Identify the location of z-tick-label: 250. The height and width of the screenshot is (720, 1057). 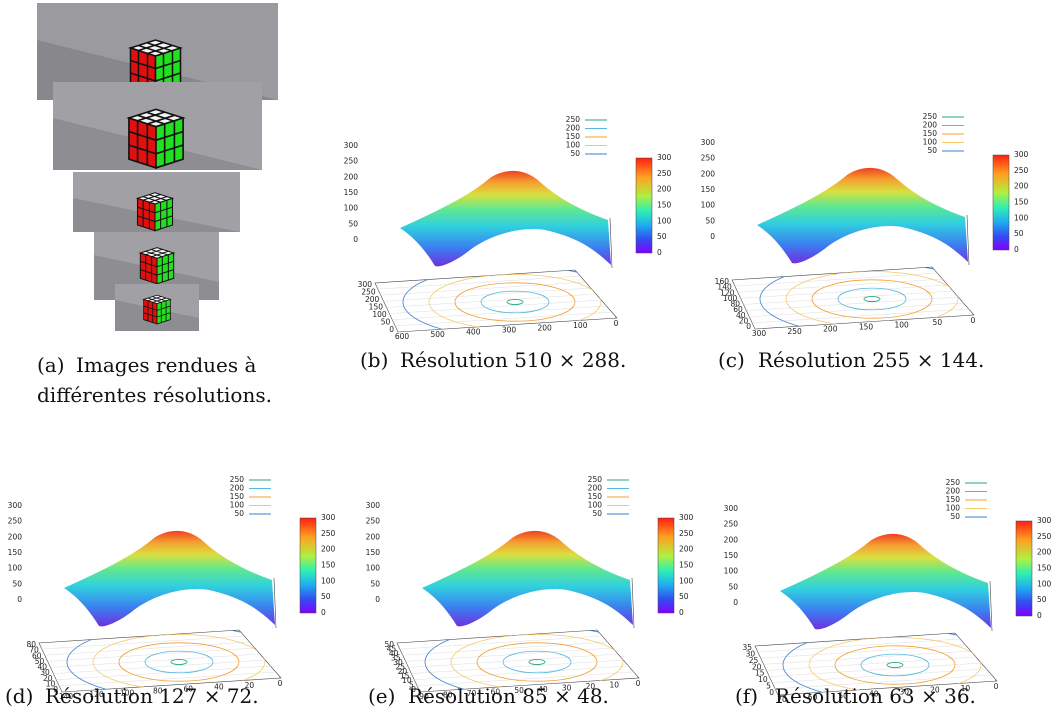
(351, 161).